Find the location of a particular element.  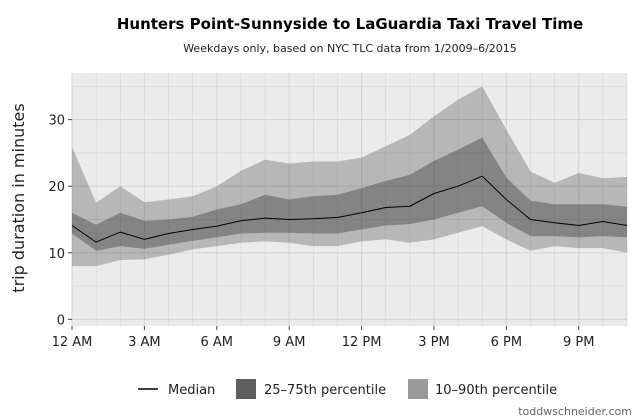

legend-iqr-label: 25–75th percentile is located at coordinates (325, 390).